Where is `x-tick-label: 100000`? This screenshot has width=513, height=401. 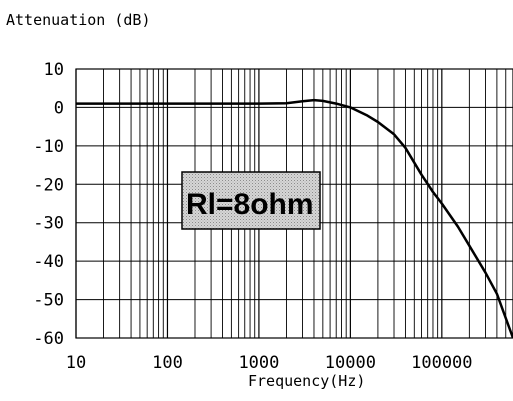 x-tick-label: 100000 is located at coordinates (441, 363).